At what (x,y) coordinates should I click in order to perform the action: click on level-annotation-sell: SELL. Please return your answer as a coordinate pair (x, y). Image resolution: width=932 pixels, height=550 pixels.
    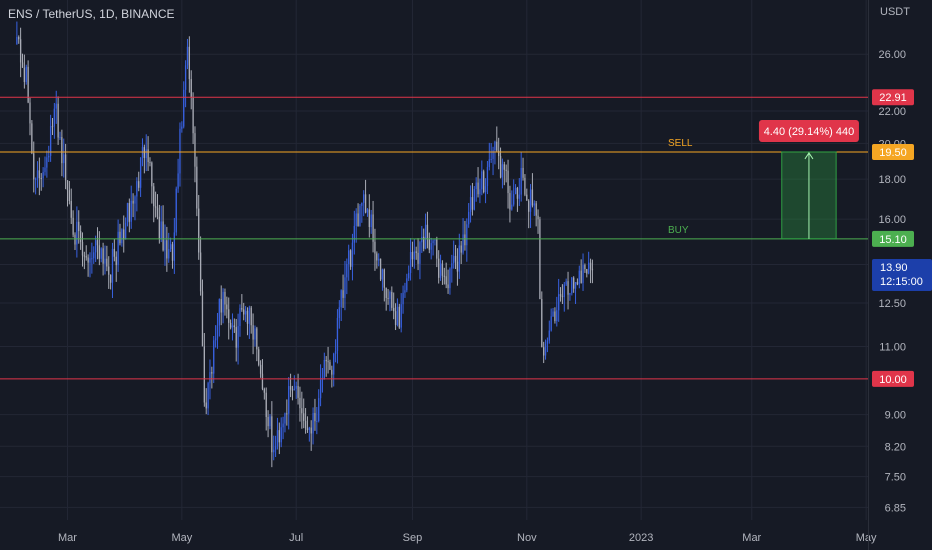
    Looking at the image, I should click on (680, 143).